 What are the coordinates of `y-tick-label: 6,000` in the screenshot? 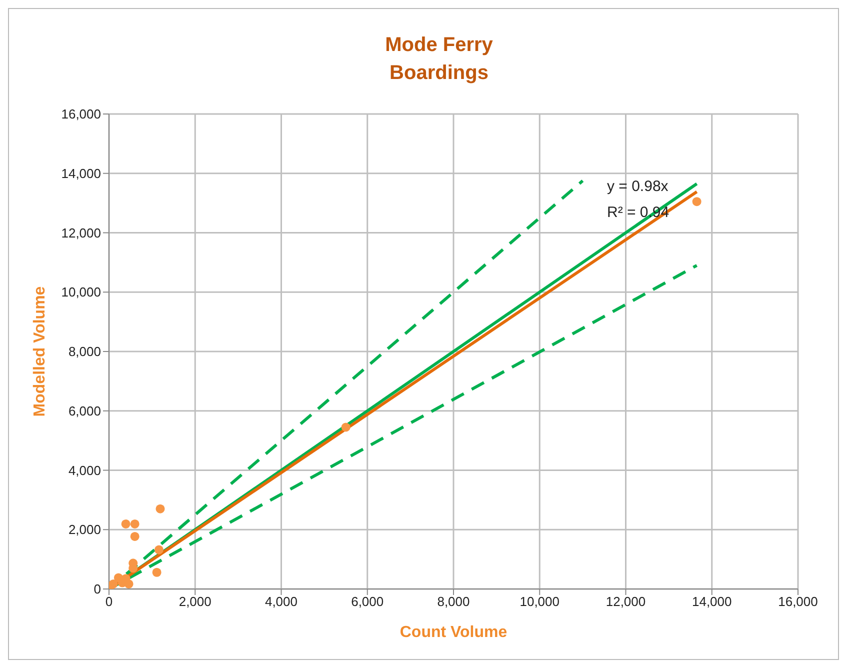 It's located at (84, 410).